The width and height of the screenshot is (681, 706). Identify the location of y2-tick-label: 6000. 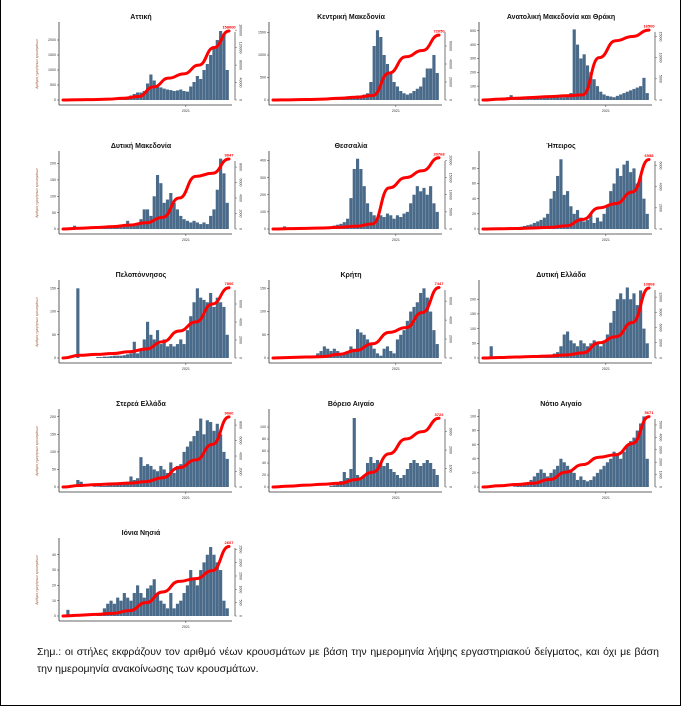
(241, 304).